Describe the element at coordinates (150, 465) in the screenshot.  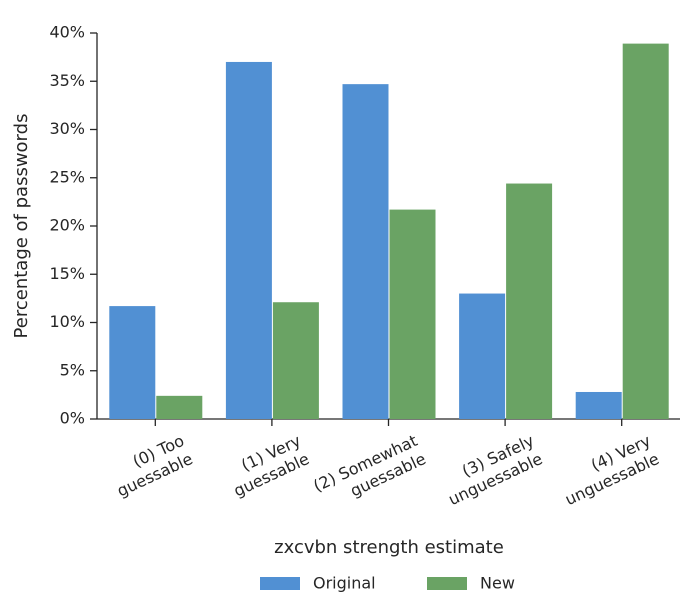
I see `x-tick-label: (0) Tooguessable` at that location.